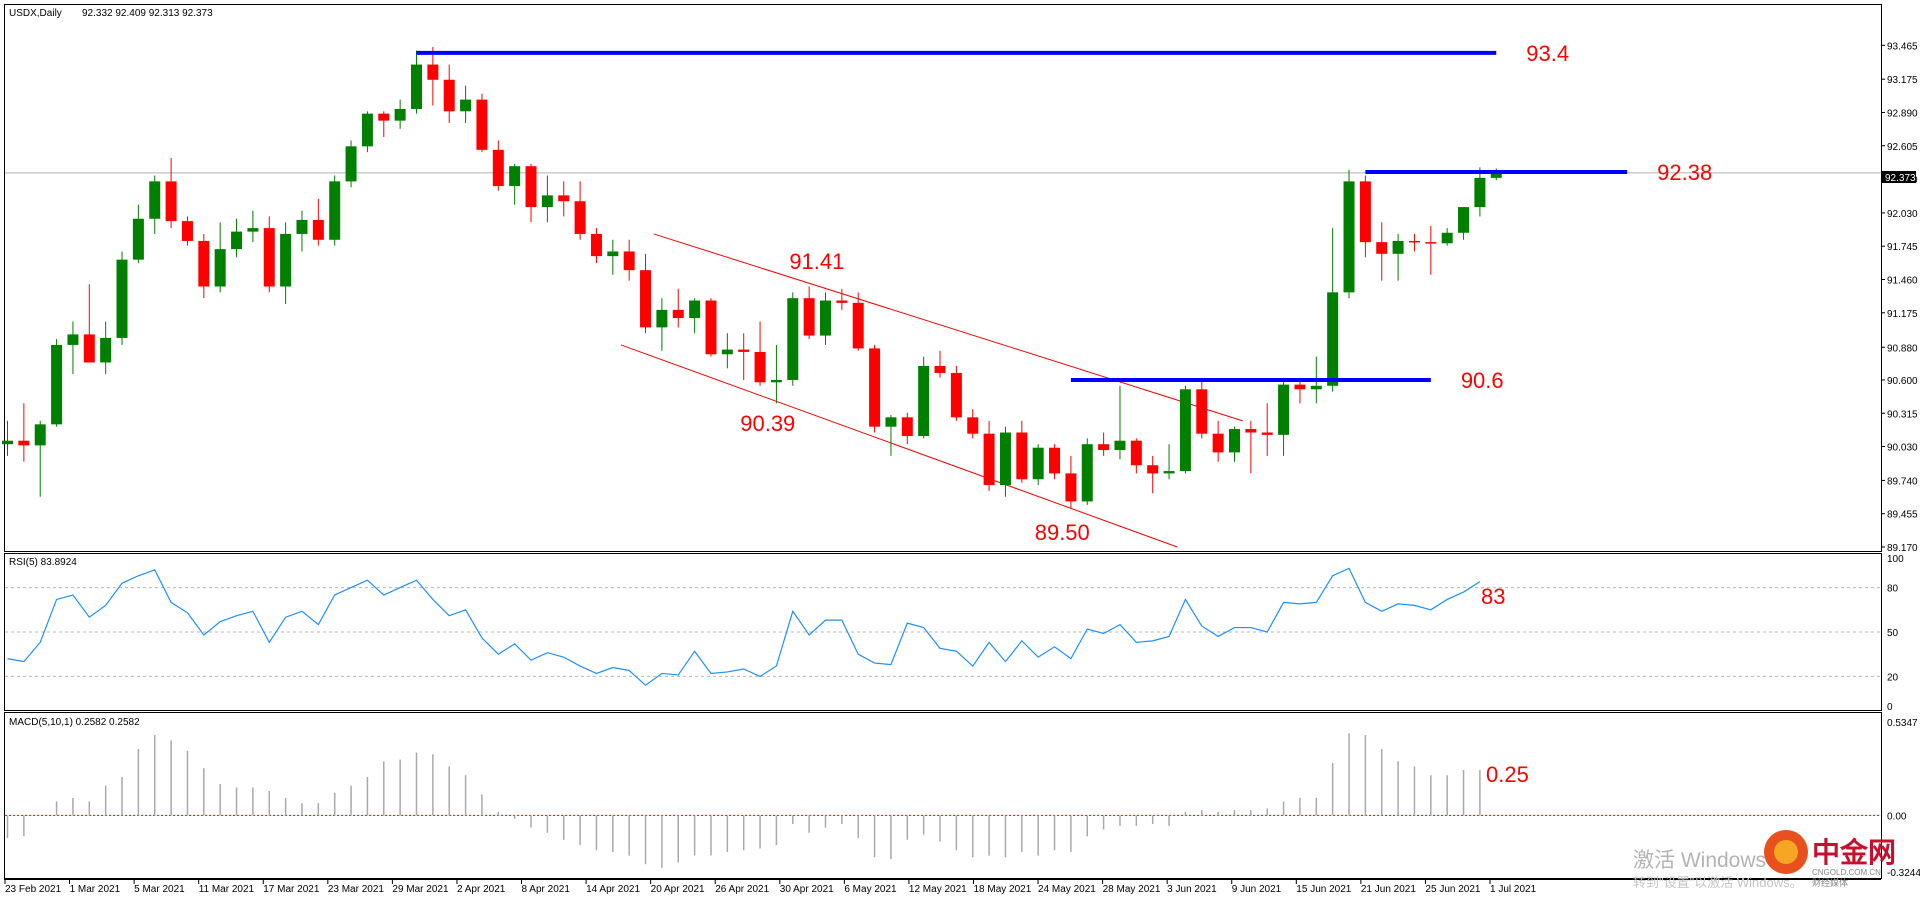 This screenshot has width=1920, height=905. I want to click on time-tick-label: 26 Apr 2021, so click(742, 889).